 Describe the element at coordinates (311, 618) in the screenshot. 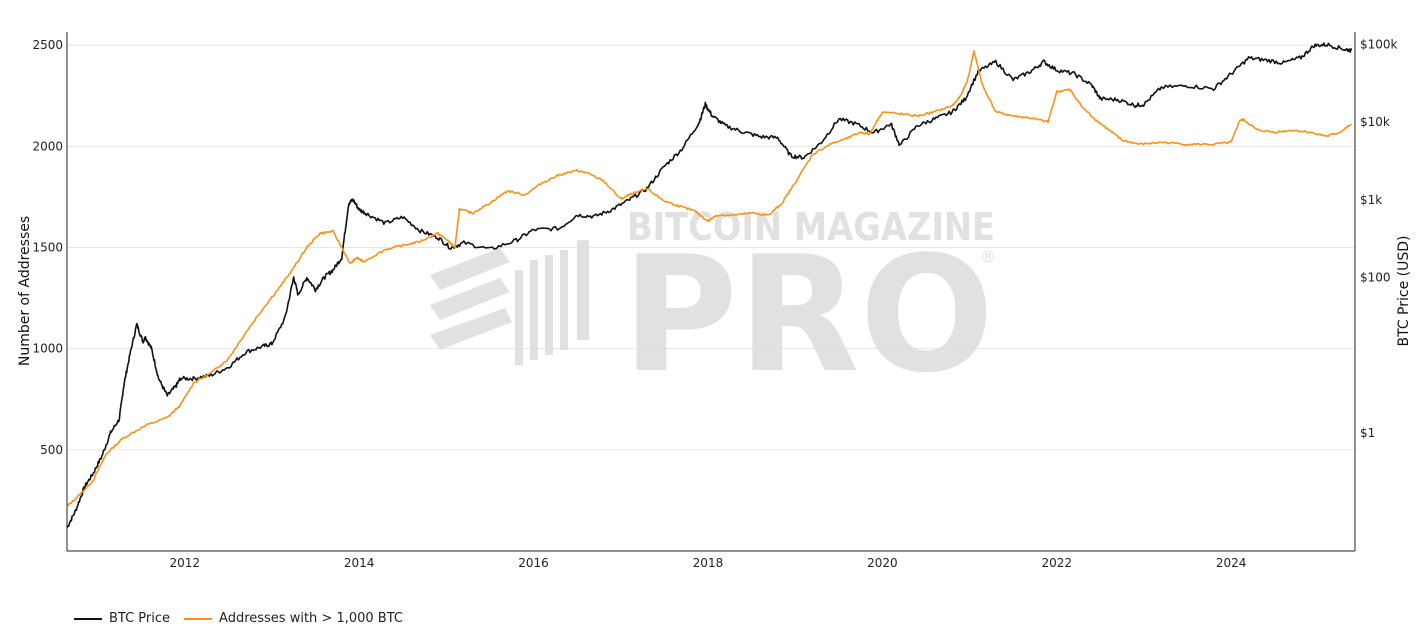

I see `legend-label-addresses: Addresses with > 1,000 BTC` at that location.